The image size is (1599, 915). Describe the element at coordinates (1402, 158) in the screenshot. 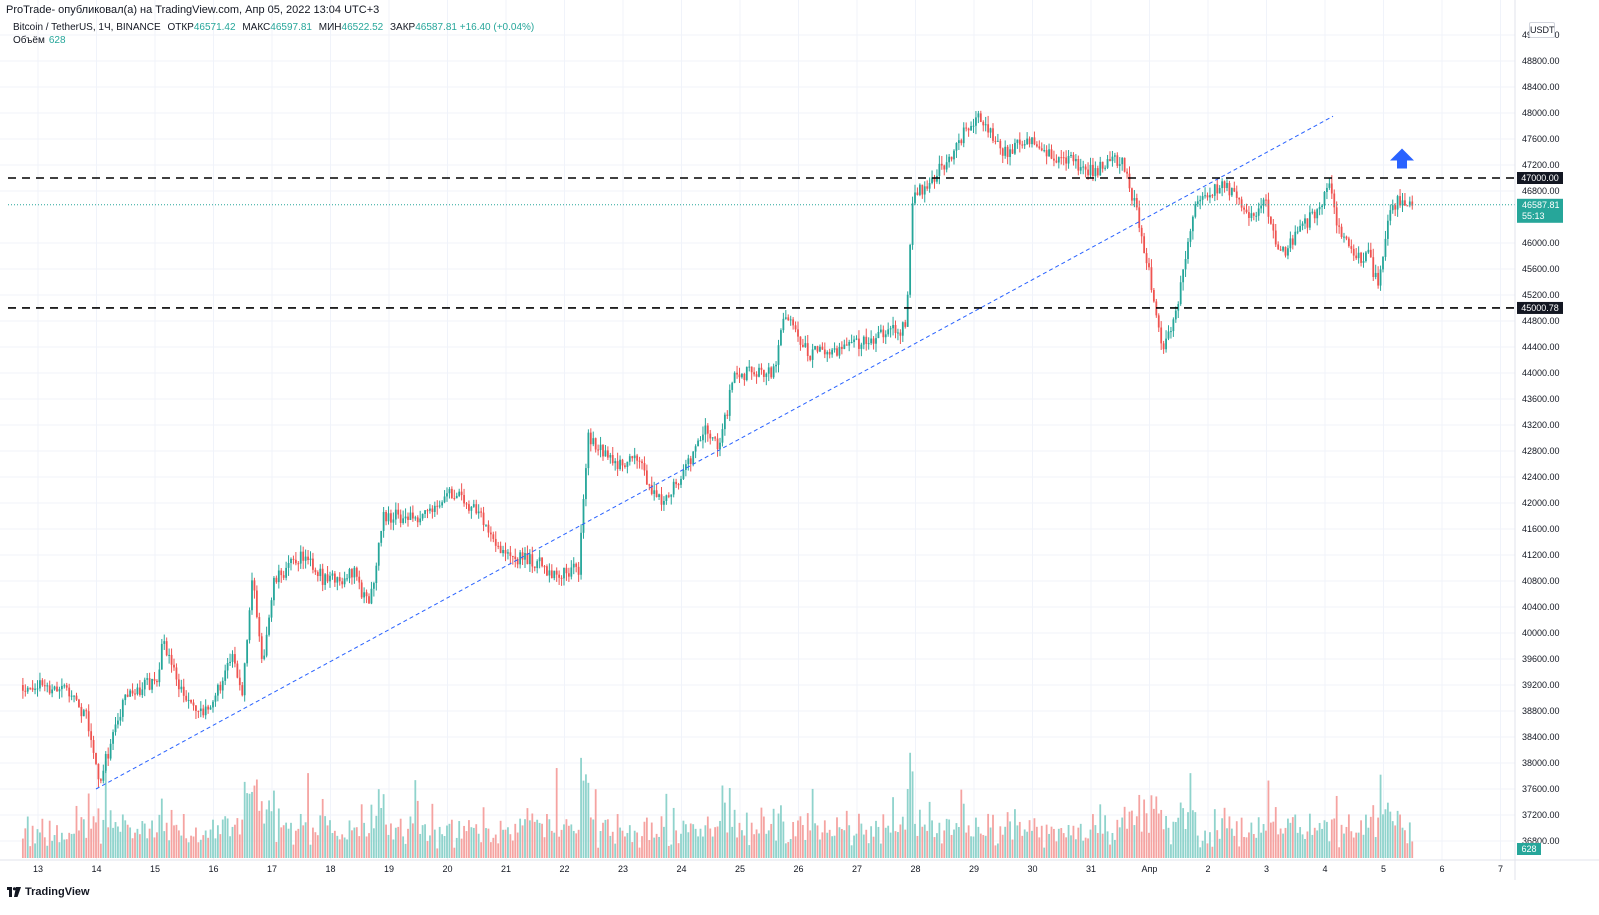

I see `up-arrow-icon` at that location.